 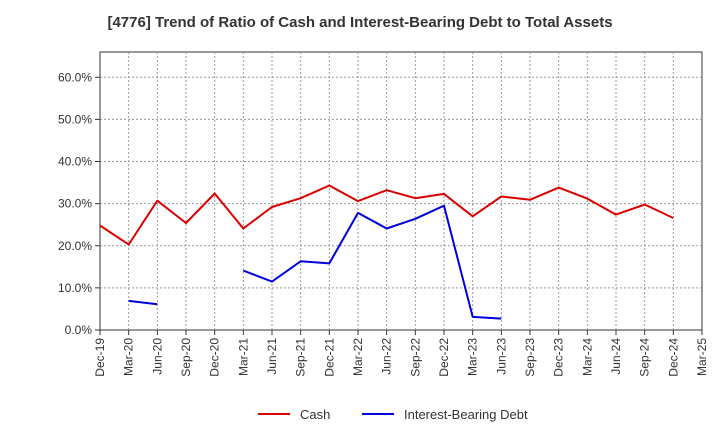 I want to click on x-tick-label: Mar-24, so click(x=587, y=357).